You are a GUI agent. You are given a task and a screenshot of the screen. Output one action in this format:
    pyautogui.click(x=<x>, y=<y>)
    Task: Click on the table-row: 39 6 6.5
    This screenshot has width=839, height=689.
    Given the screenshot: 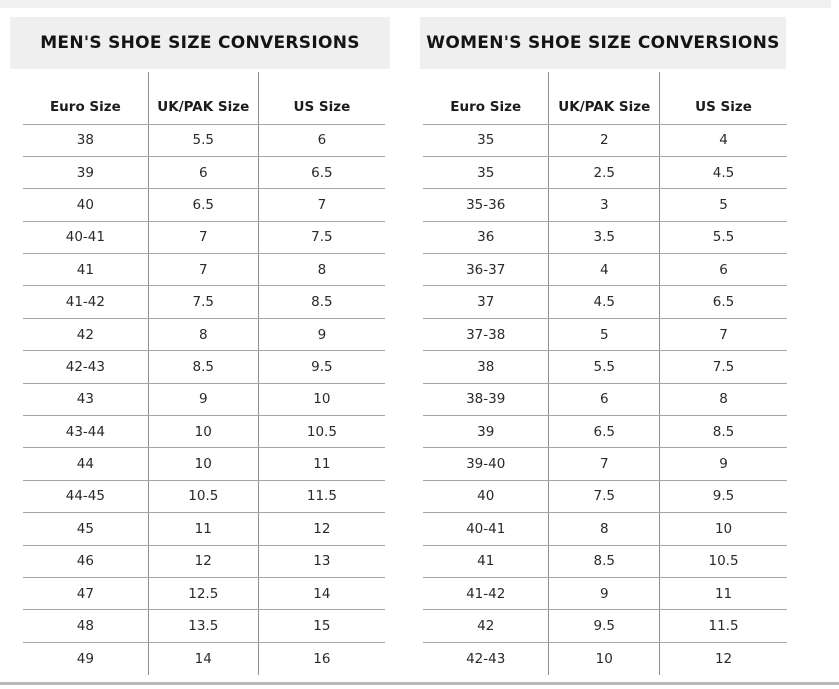 What is the action you would take?
    pyautogui.click(x=204, y=173)
    